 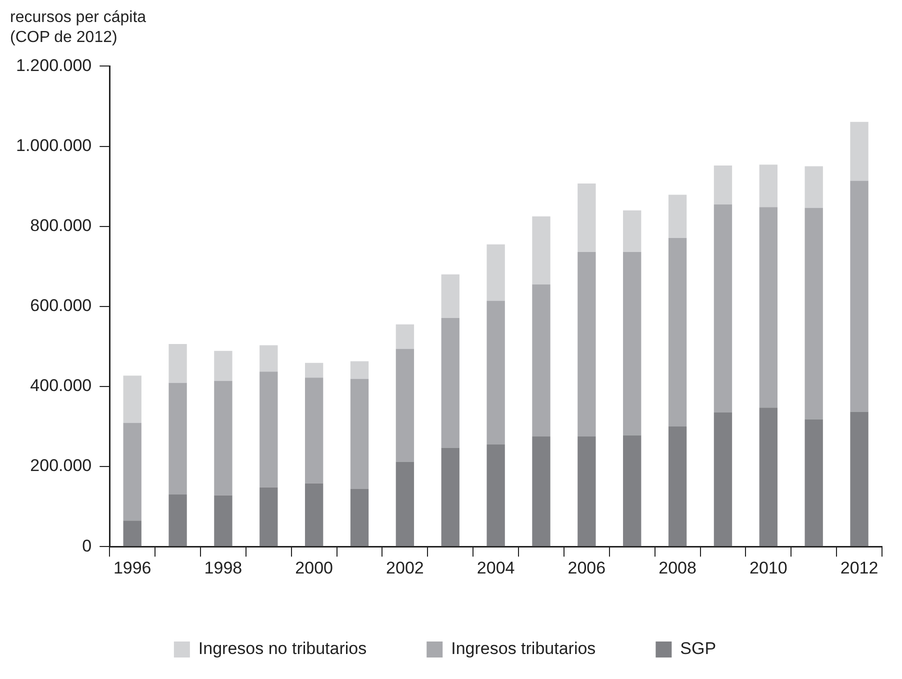 What do you see at coordinates (132, 568) in the screenshot?
I see `x-tick-label: 1996` at bounding box center [132, 568].